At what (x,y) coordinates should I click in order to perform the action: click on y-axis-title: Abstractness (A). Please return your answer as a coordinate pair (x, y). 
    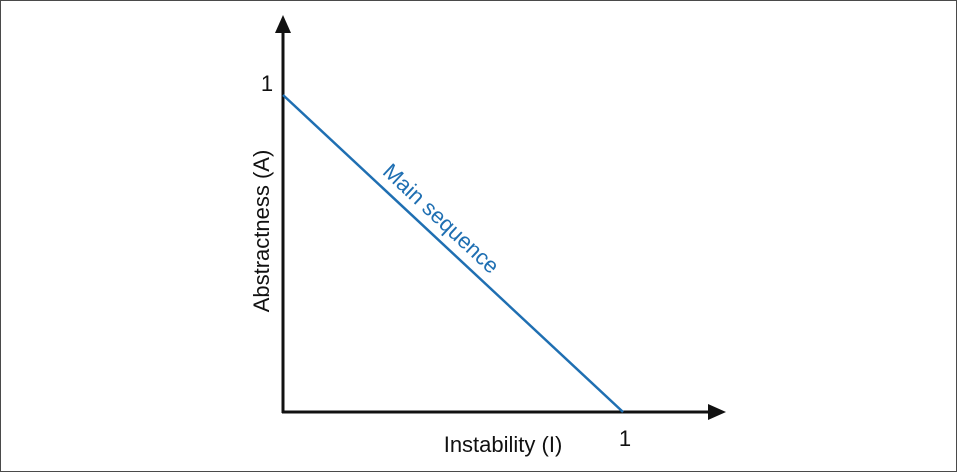
    Looking at the image, I should click on (261, 231).